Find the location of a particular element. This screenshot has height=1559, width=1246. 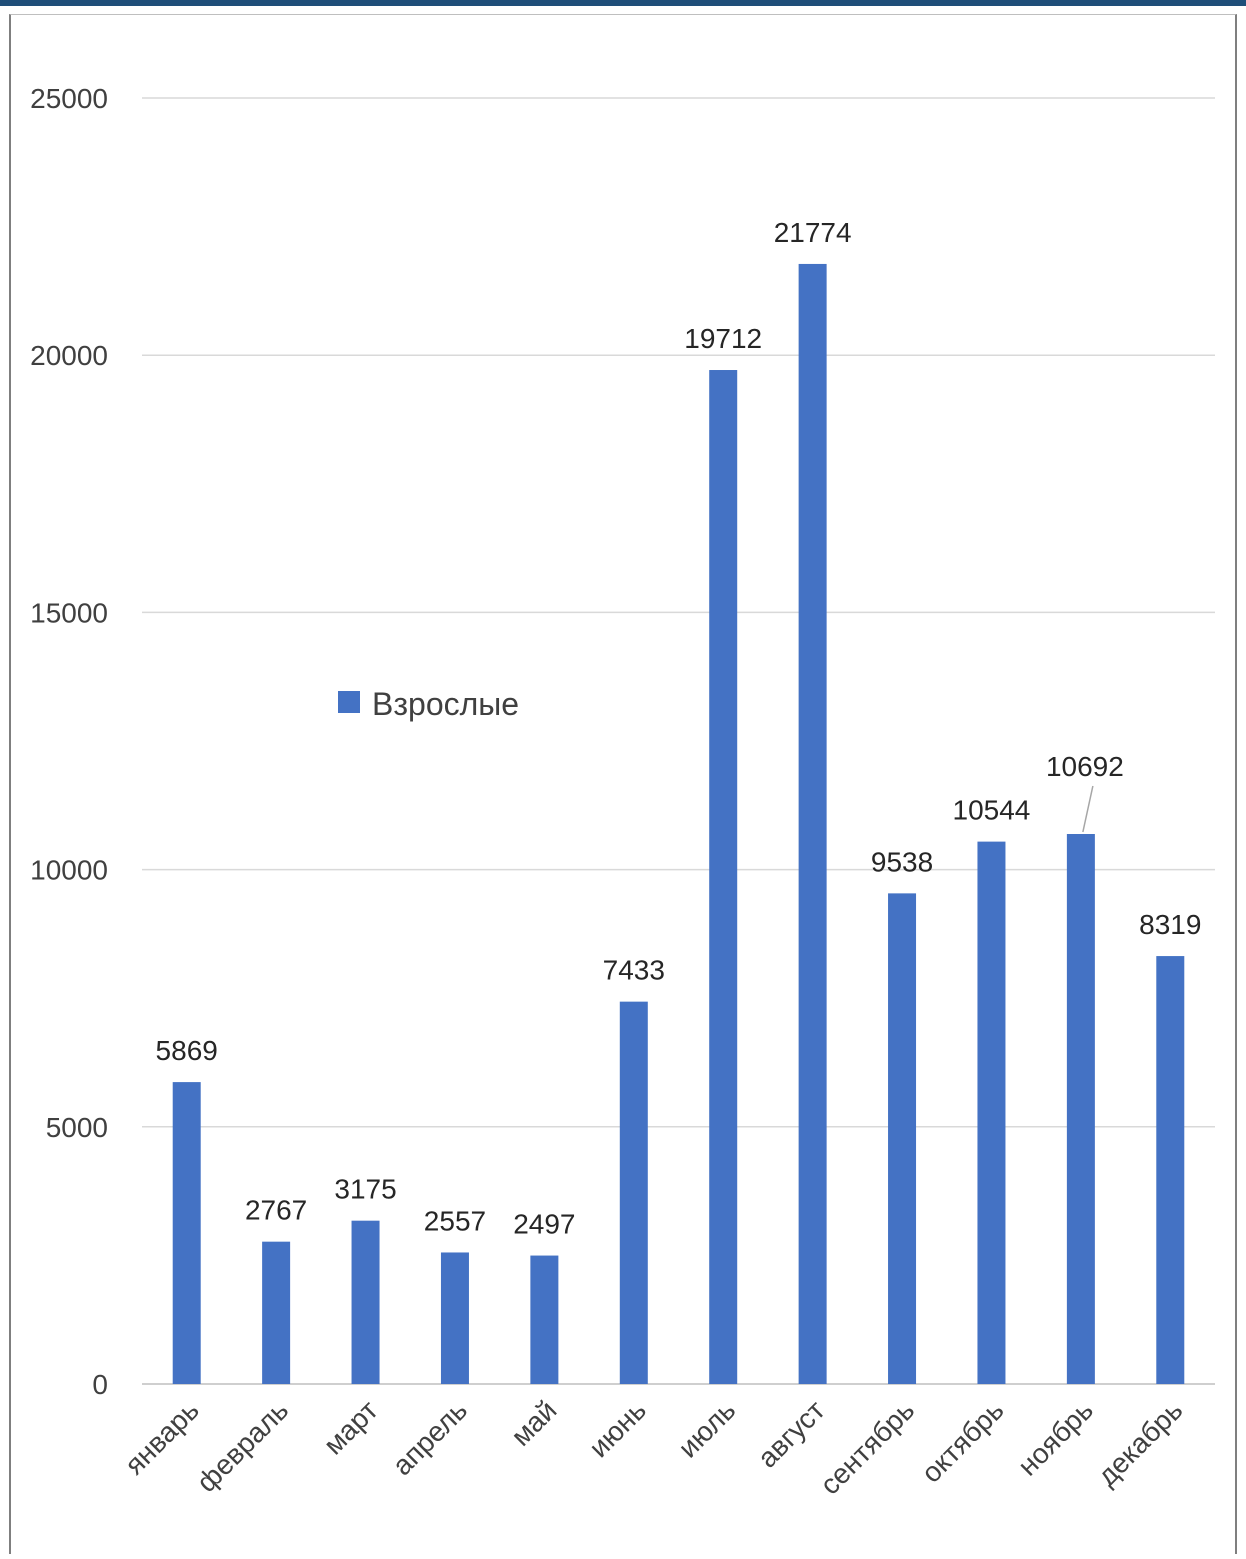

x-tick-label: декабрь is located at coordinates (1139, 1442).